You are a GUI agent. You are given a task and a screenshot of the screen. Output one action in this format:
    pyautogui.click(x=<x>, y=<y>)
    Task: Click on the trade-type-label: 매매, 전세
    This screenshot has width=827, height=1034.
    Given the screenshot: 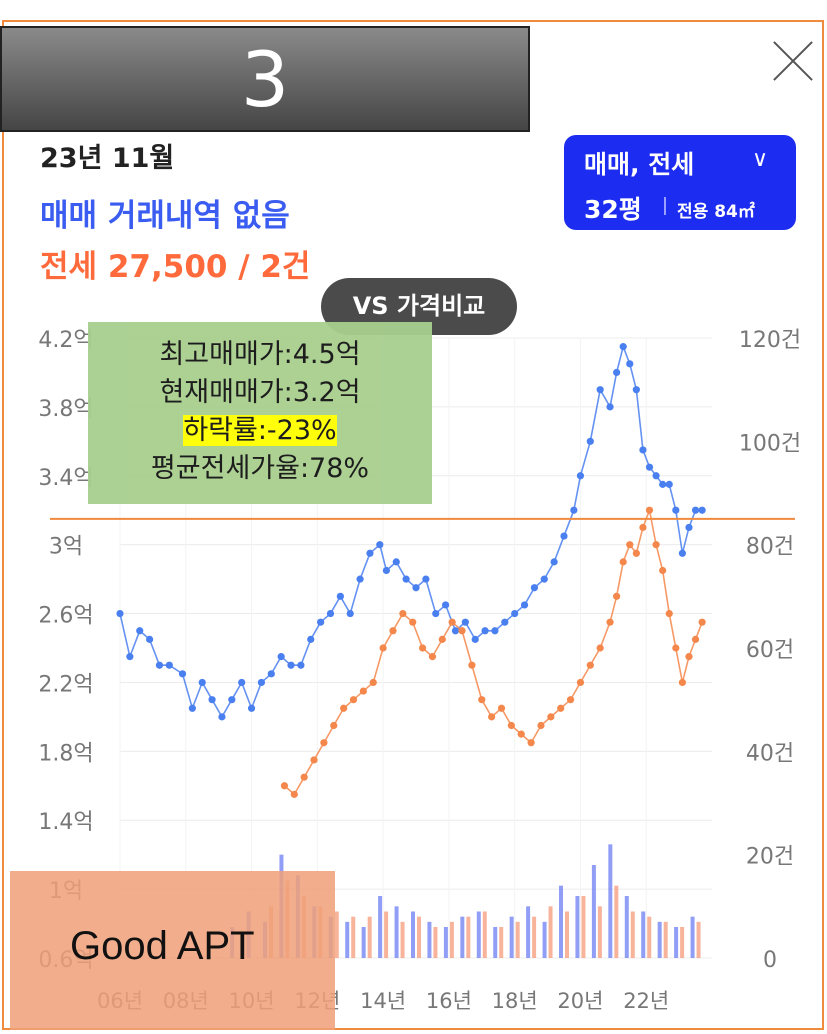 What is the action you would take?
    pyautogui.click(x=639, y=164)
    